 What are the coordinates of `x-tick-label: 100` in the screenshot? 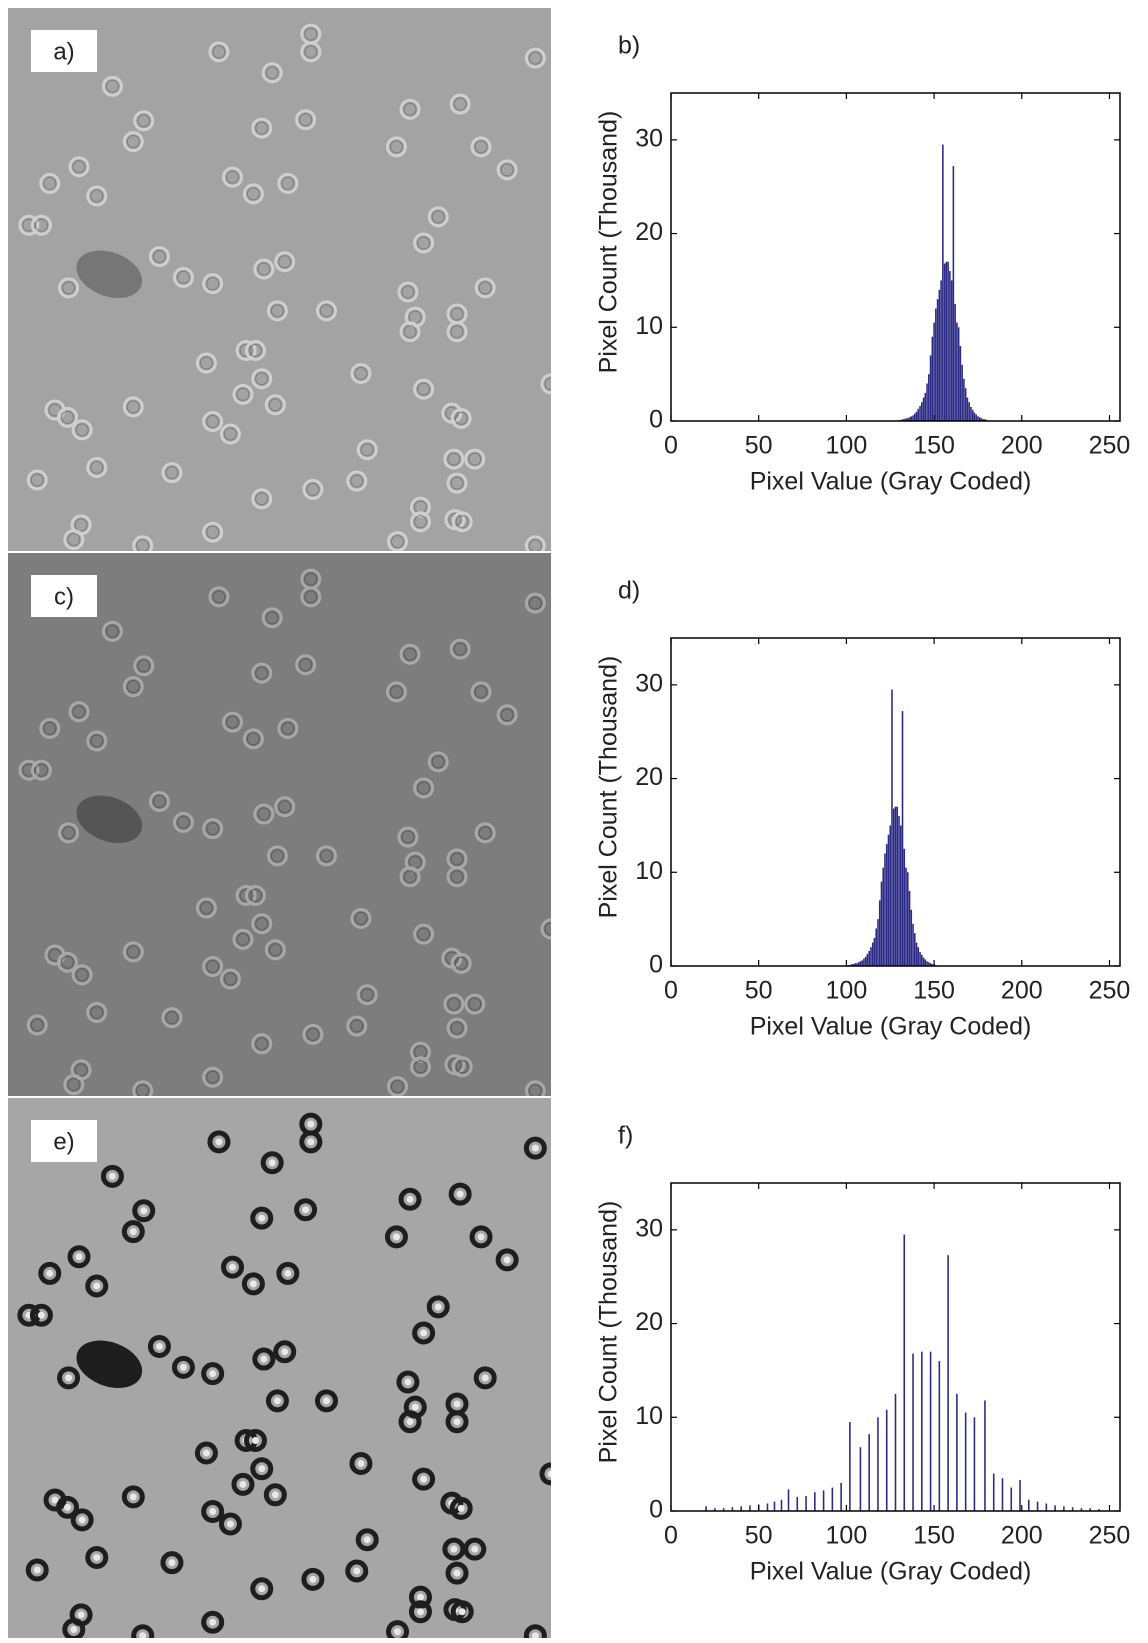 It's located at (847, 1536).